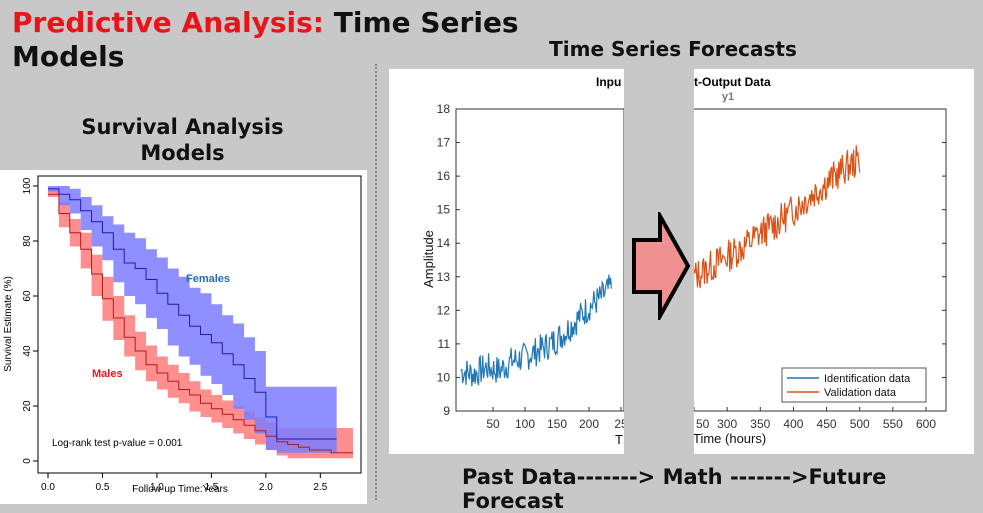  What do you see at coordinates (211, 487) in the screenshot?
I see `survival-xtick-label: 1.5` at bounding box center [211, 487].